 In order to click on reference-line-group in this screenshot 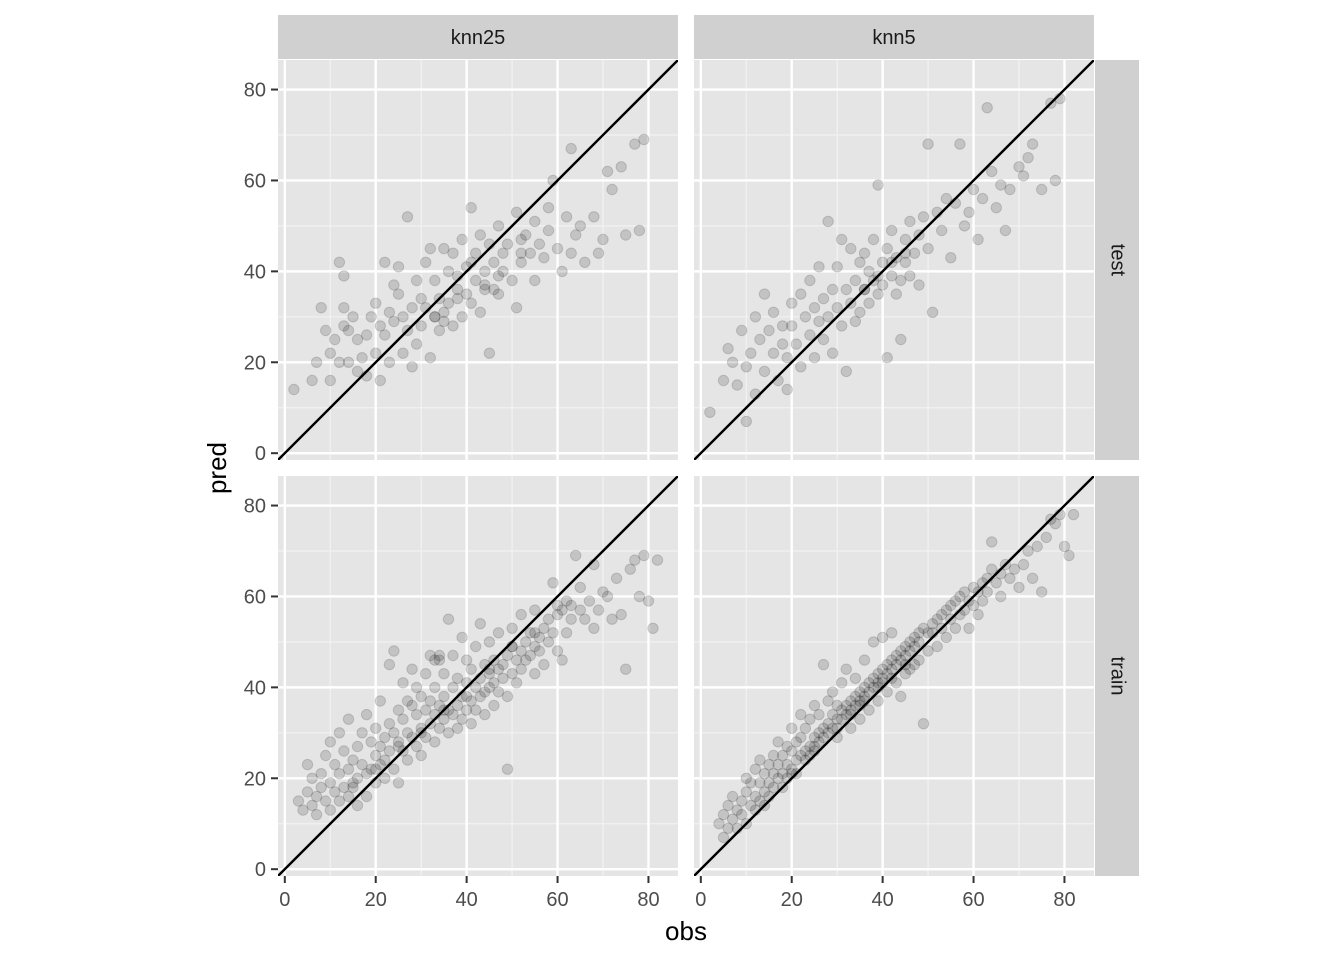, I will do `click(894, 260)`.